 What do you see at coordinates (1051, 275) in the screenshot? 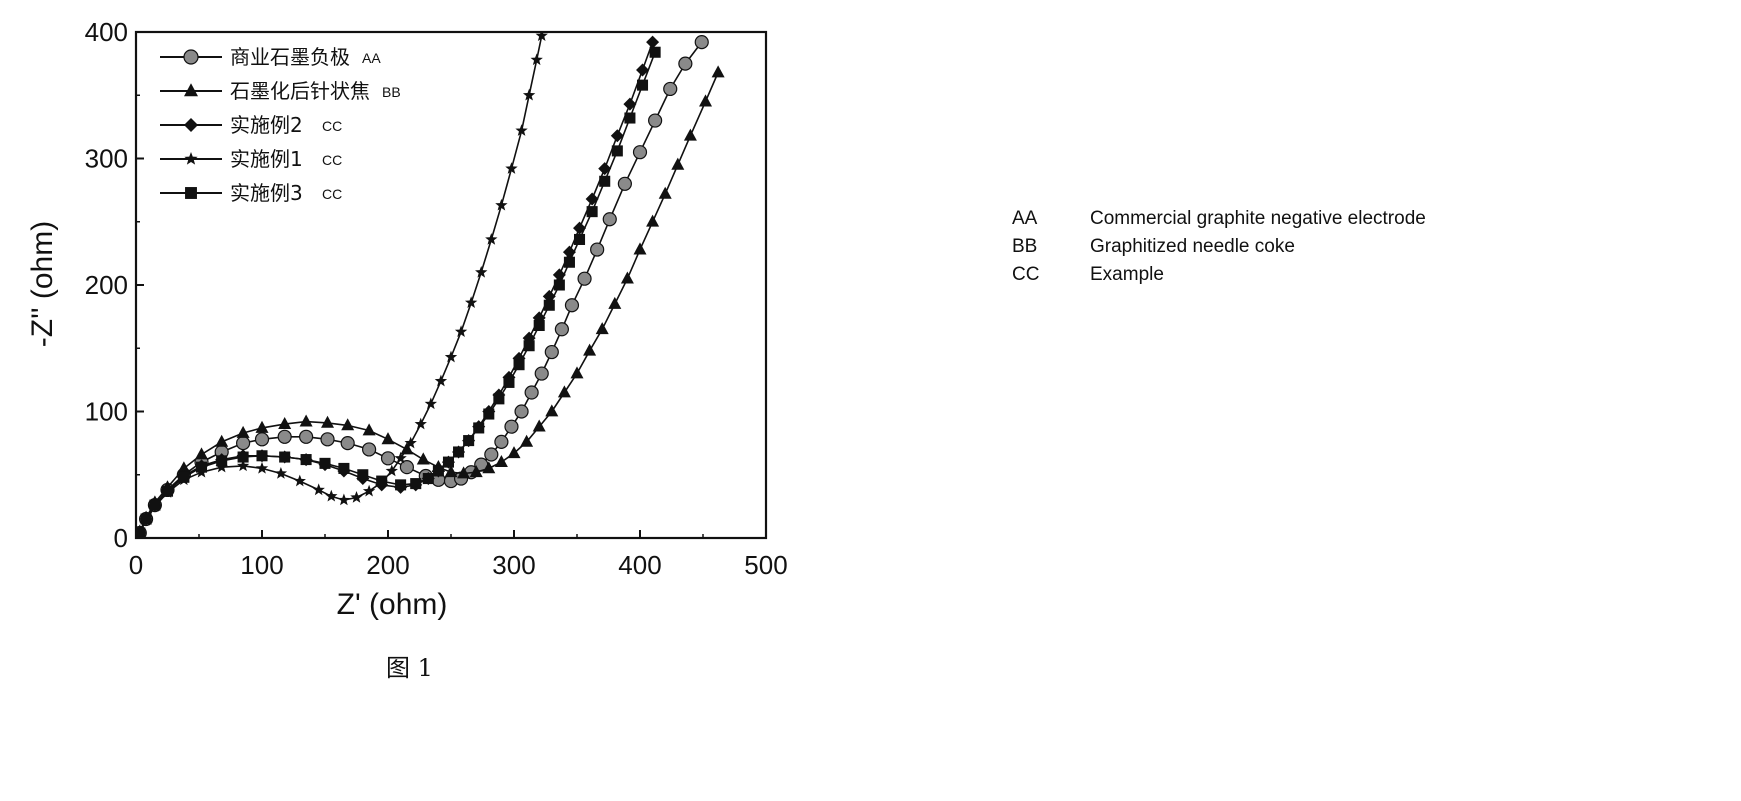
I see `key-code: CC` at bounding box center [1051, 275].